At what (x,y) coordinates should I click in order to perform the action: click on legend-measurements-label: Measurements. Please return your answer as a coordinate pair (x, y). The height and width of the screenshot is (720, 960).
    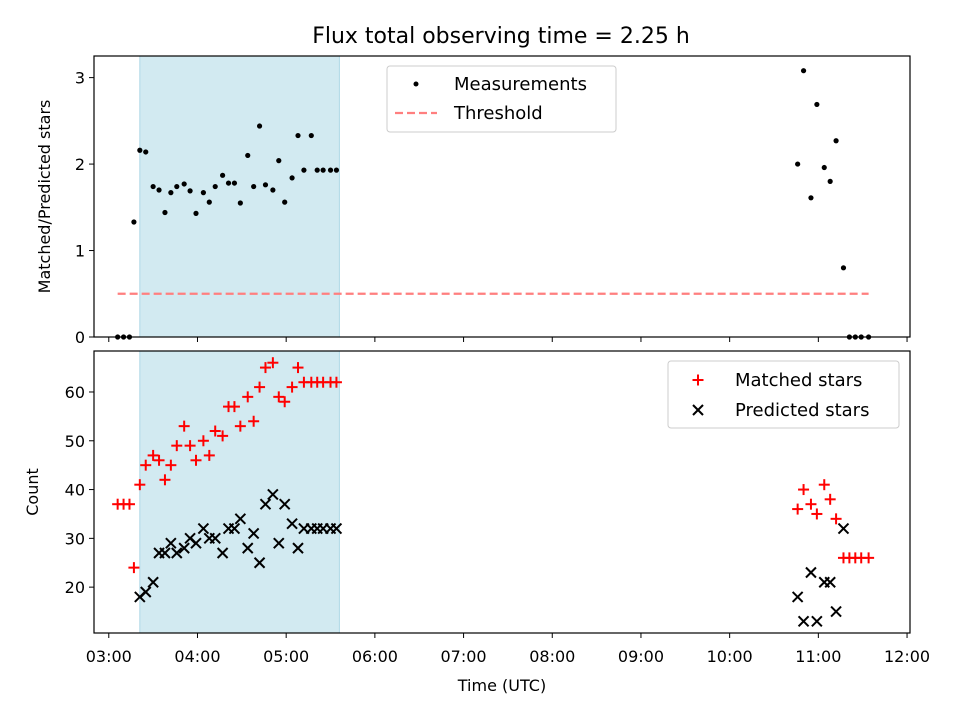
    Looking at the image, I should click on (520, 84).